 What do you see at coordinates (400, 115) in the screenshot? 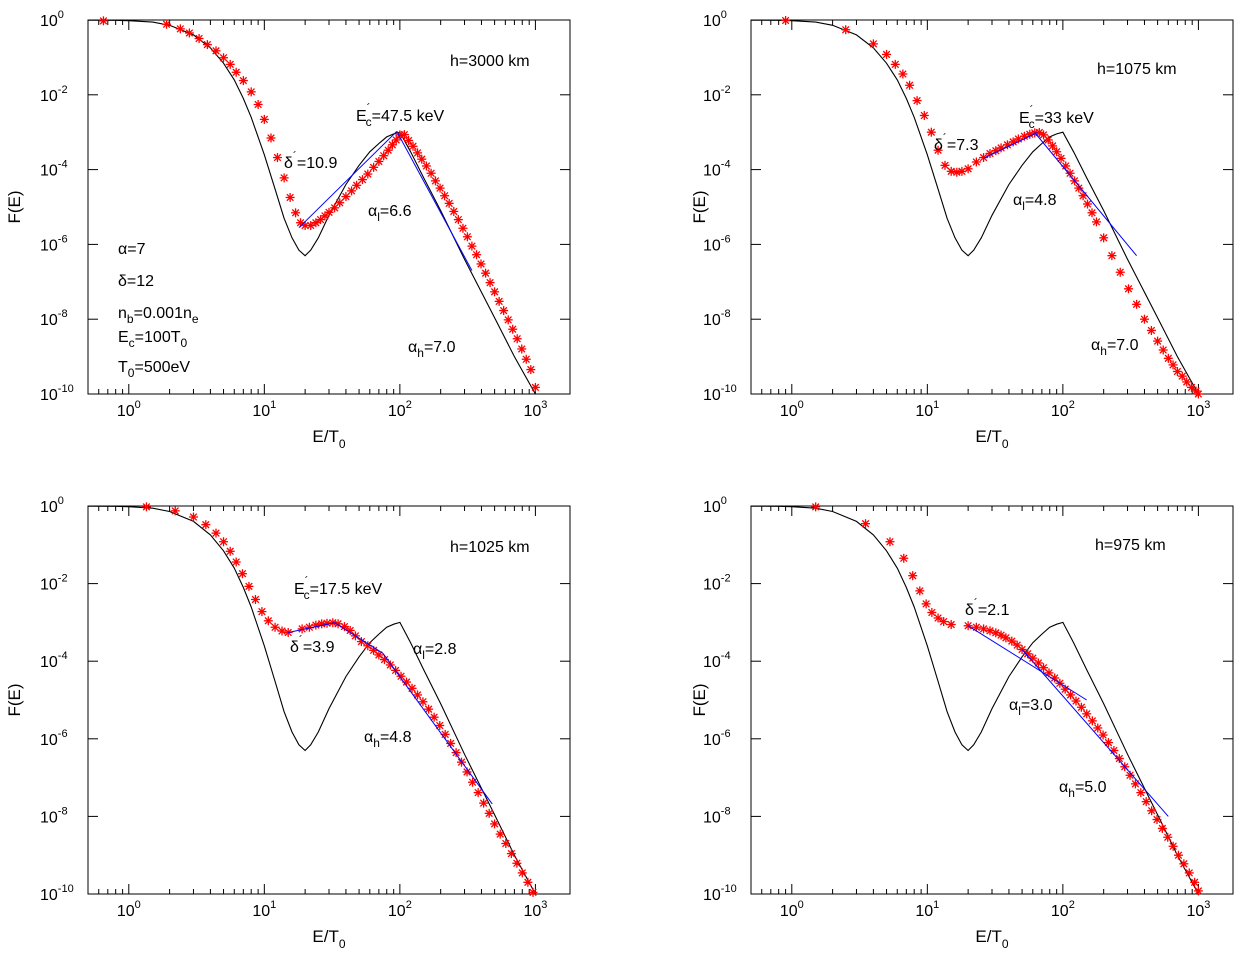
I see `panel-1-ec-prime: E´ c=47.5 keV` at bounding box center [400, 115].